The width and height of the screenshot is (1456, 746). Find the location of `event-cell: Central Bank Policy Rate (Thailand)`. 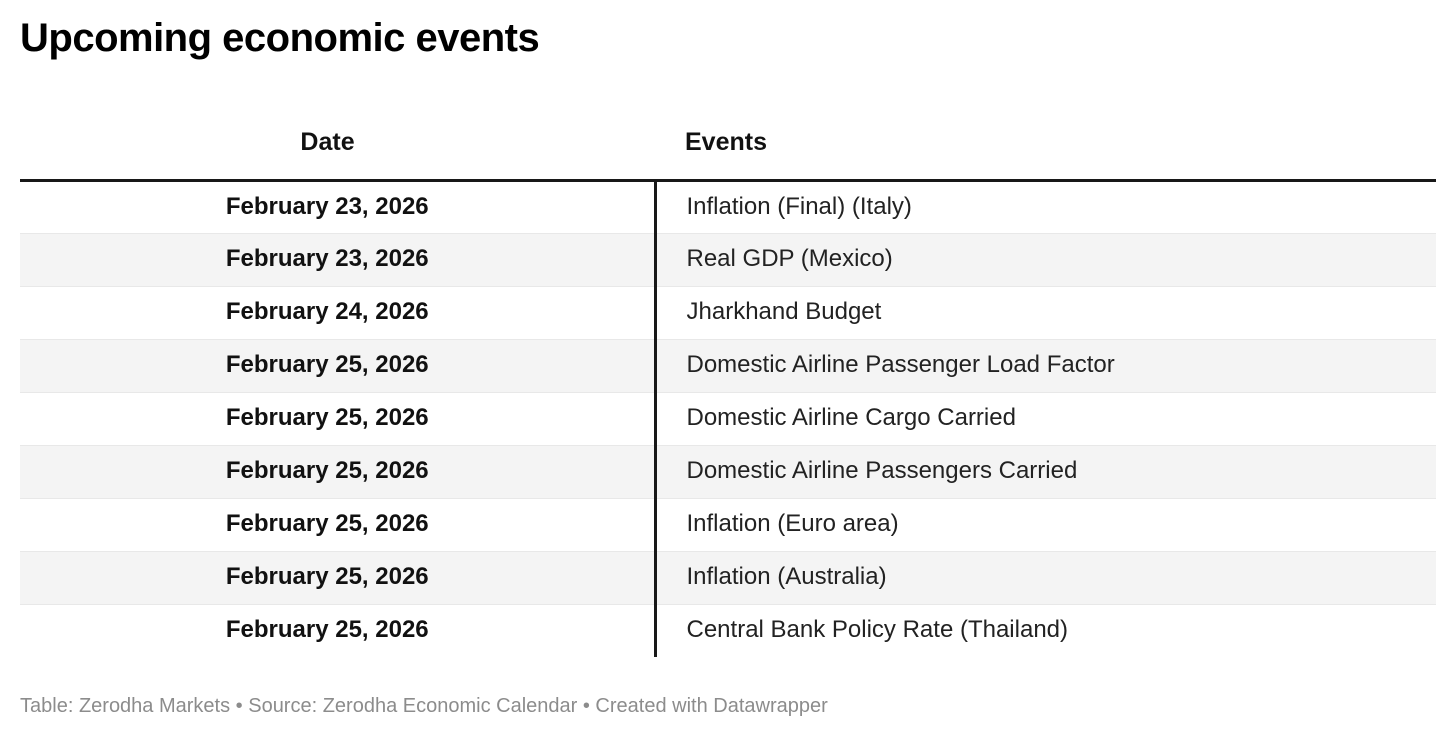

event-cell: Central Bank Policy Rate (Thailand) is located at coordinates (1044, 630).